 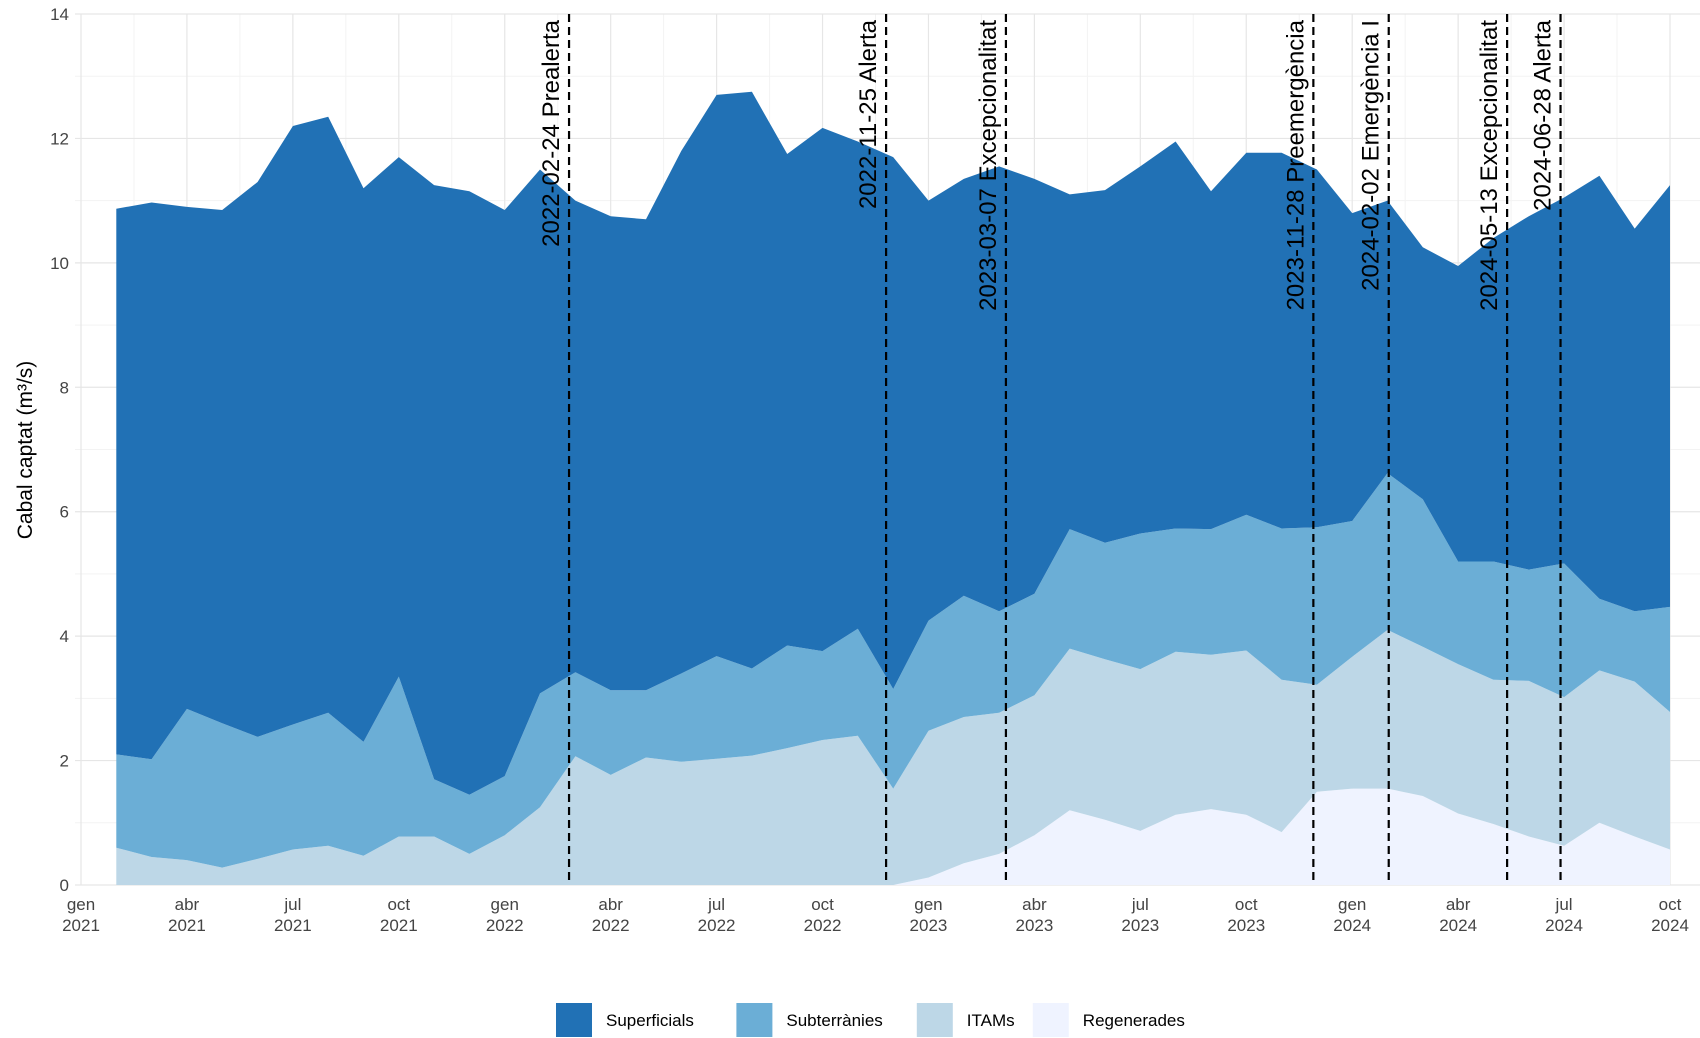 I want to click on event-label: 2022-11-25 Alerta, so click(x=868, y=114).